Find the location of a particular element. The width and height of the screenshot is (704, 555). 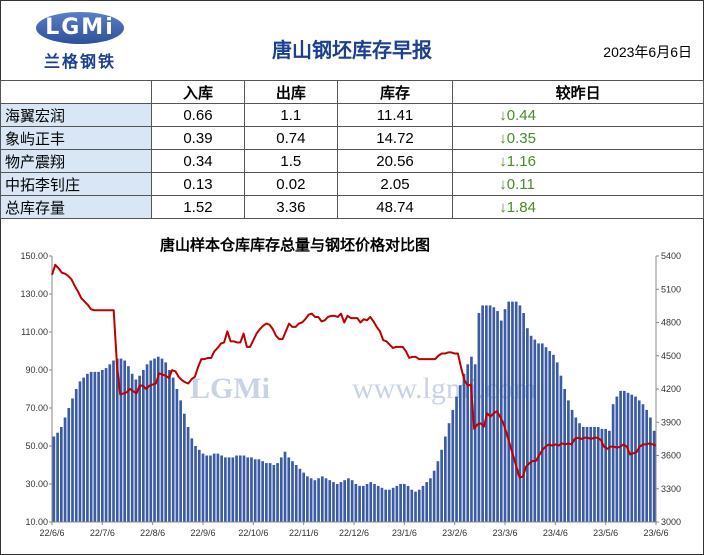

cell-out: 1.1 is located at coordinates (290, 115).